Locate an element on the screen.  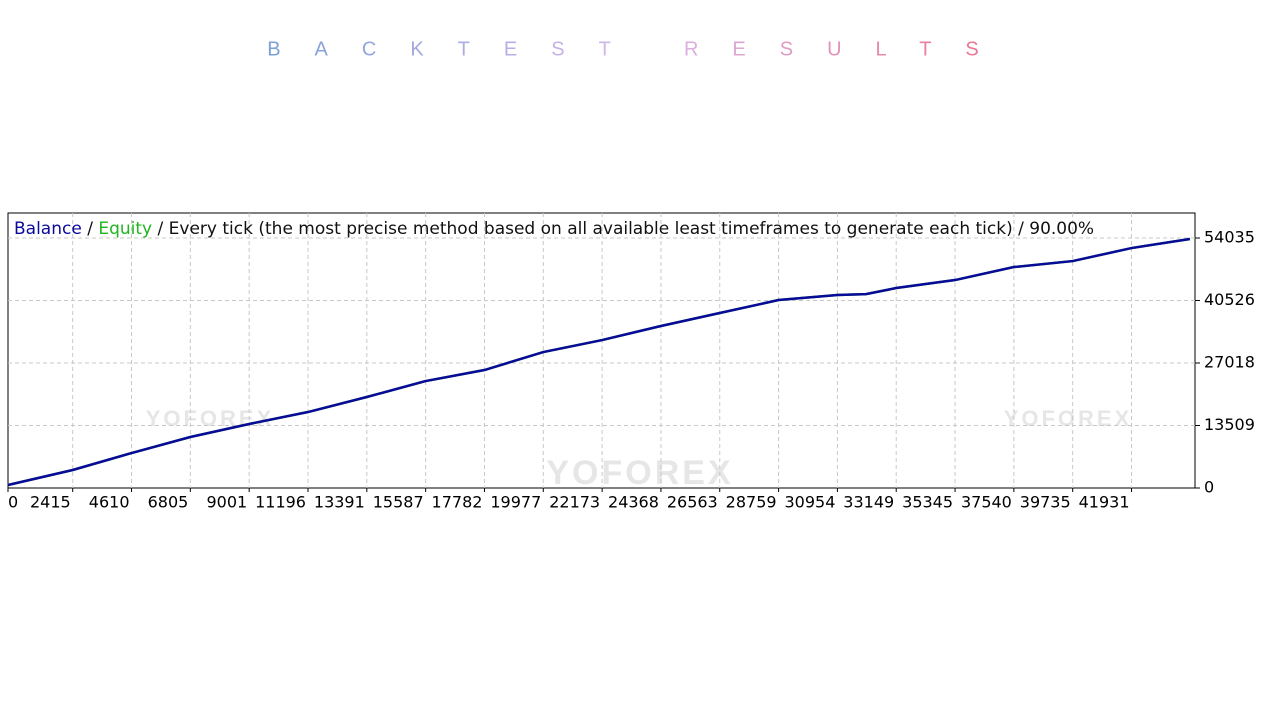
x-tick-label: 35345 is located at coordinates (927, 502).